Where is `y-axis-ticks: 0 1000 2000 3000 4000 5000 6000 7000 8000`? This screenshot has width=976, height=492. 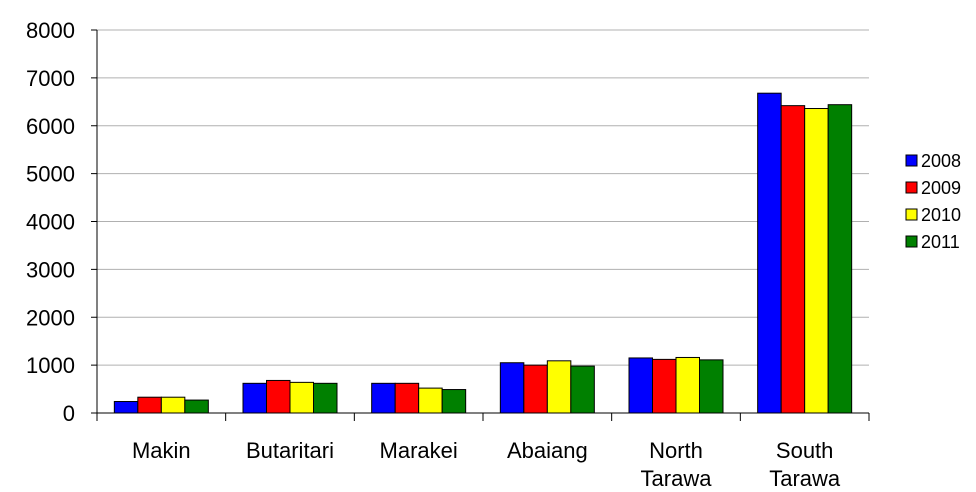
y-axis-ticks: 0 1000 2000 3000 4000 5000 6000 7000 8000 is located at coordinates (61, 222).